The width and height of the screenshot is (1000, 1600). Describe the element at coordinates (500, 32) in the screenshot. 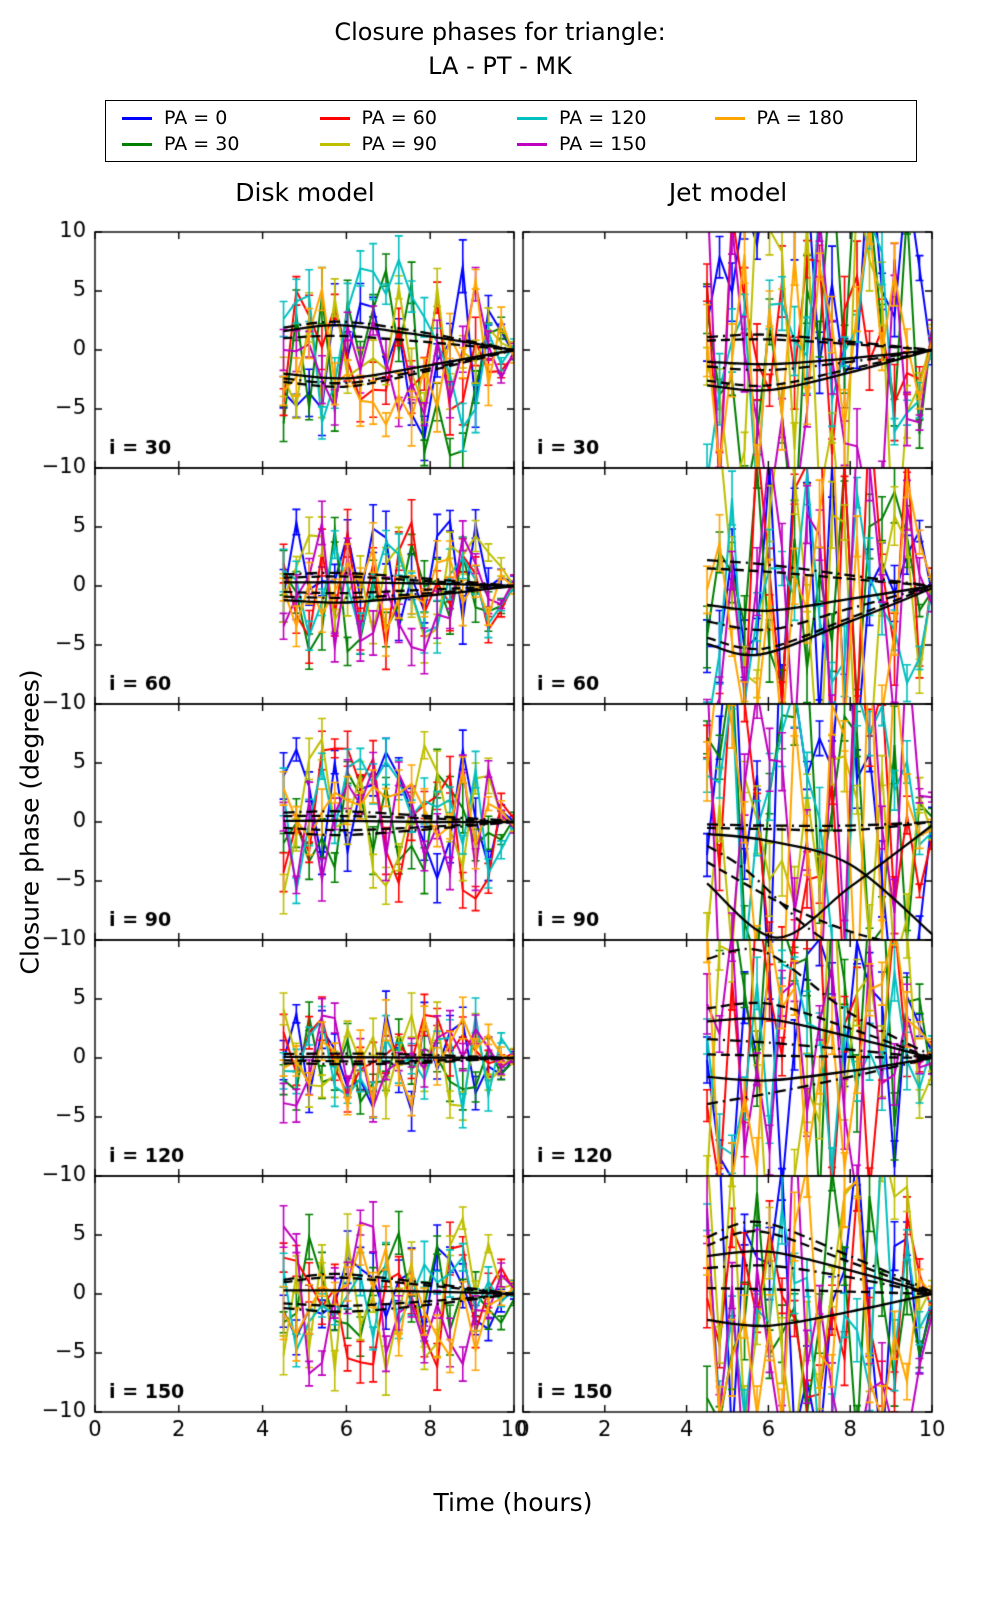

I see `figure-title-line1: Closure phases for triangle:` at that location.